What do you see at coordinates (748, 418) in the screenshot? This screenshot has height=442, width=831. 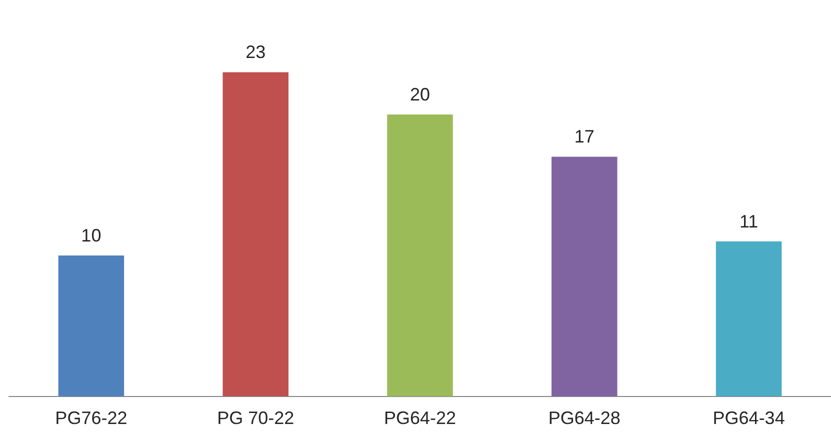 I see `x-tick-label: PG64-34` at bounding box center [748, 418].